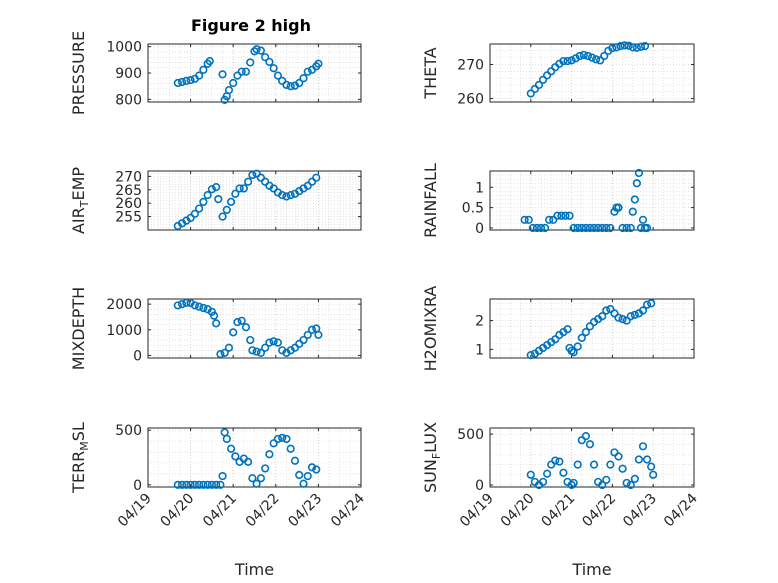 Image resolution: width=778 pixels, height=583 pixels. What do you see at coordinates (558, 200) in the screenshot?
I see `subplot-4: 0 0.5 1 RAINFALL` at bounding box center [558, 200].